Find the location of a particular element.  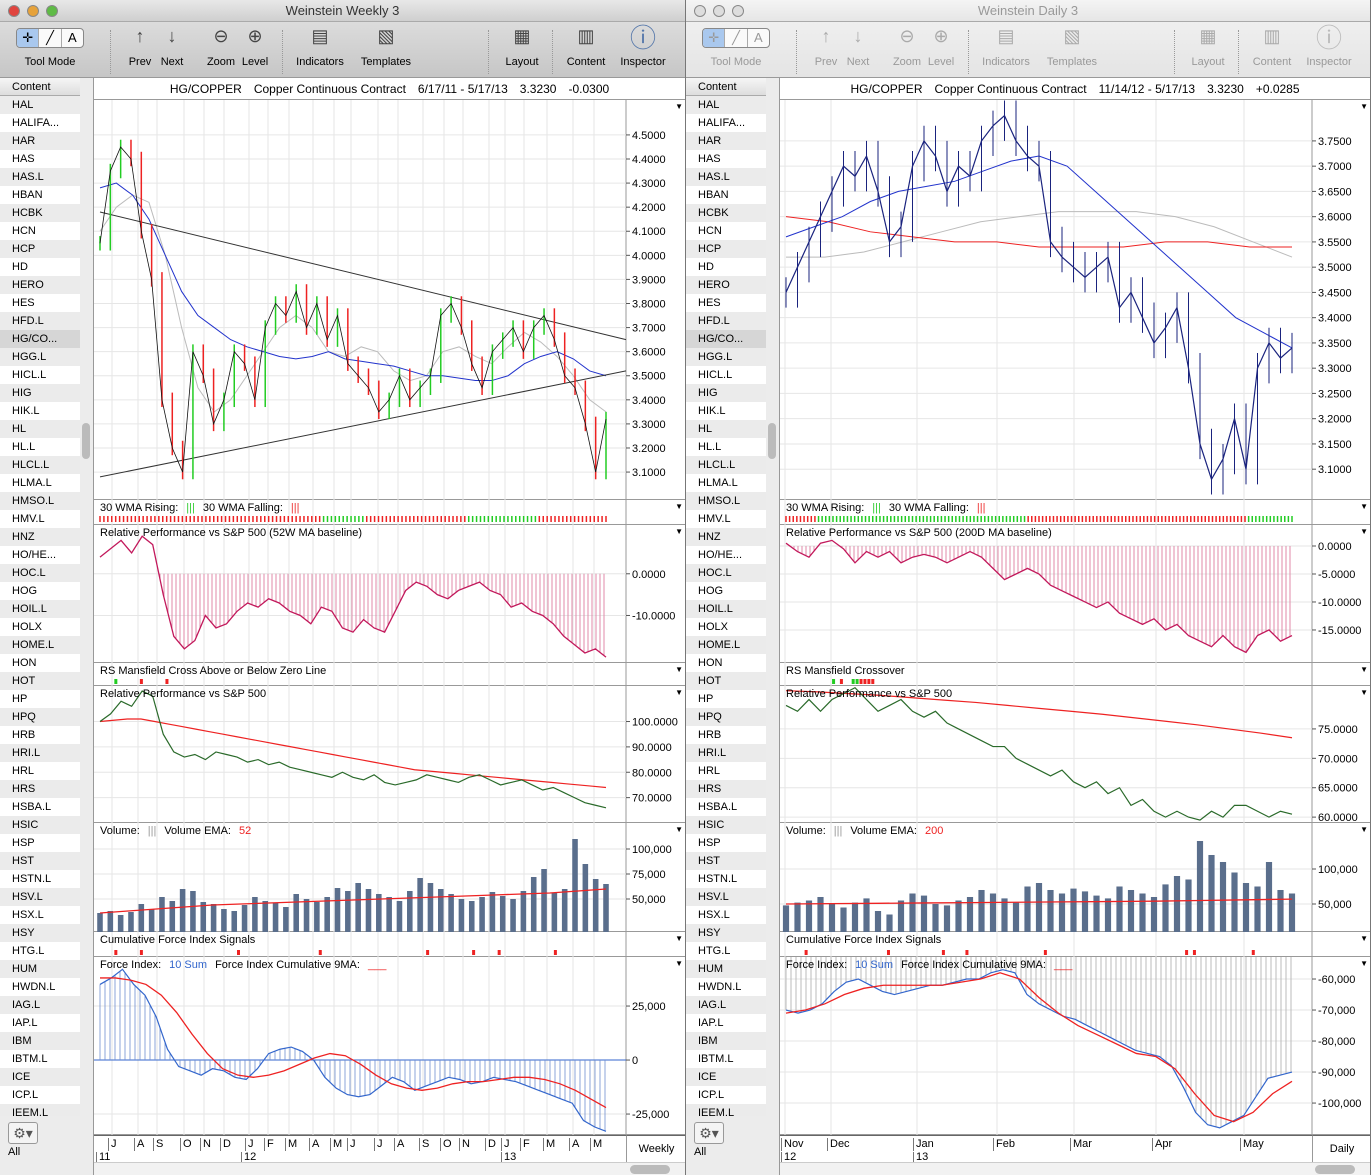

symbol-list-item: HIK.L is located at coordinates (40, 411).